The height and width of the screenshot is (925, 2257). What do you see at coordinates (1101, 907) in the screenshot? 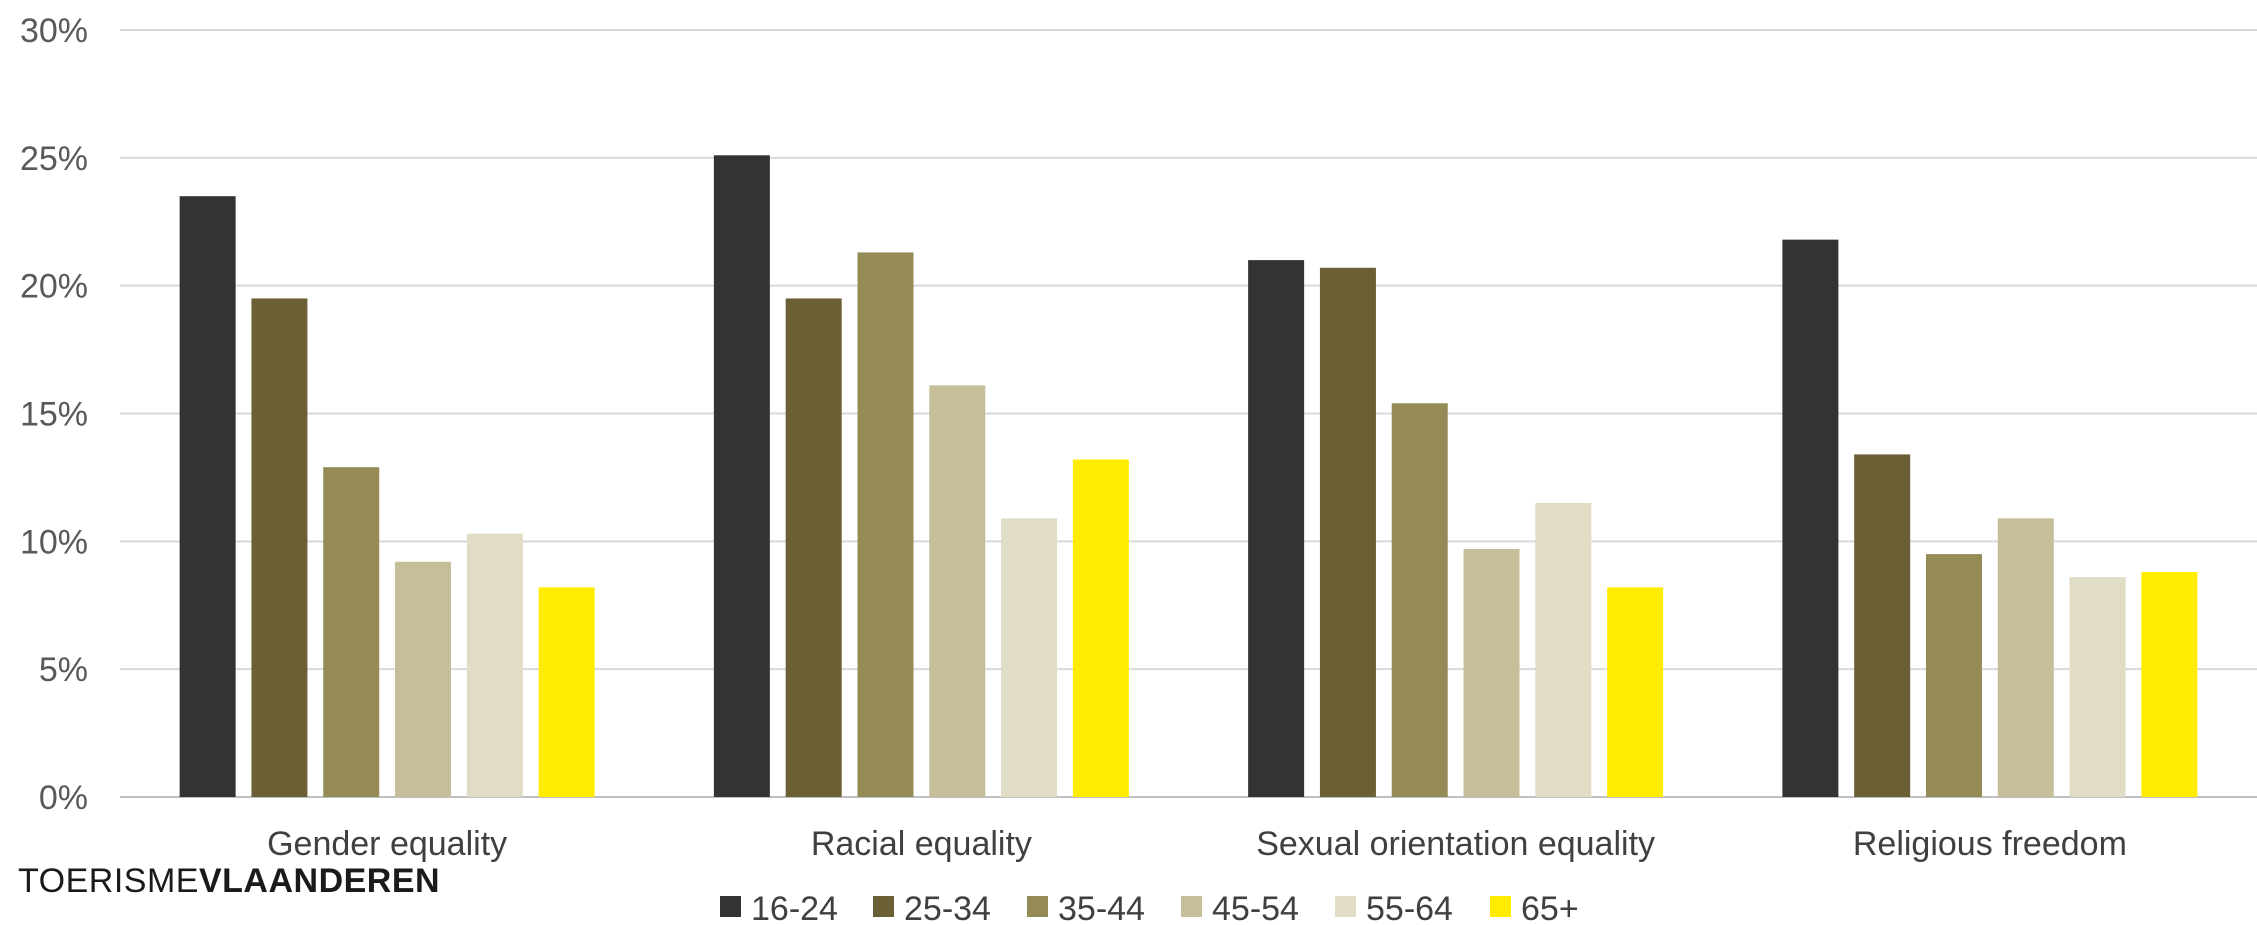
I see `legend-label: 35-44` at bounding box center [1101, 907].